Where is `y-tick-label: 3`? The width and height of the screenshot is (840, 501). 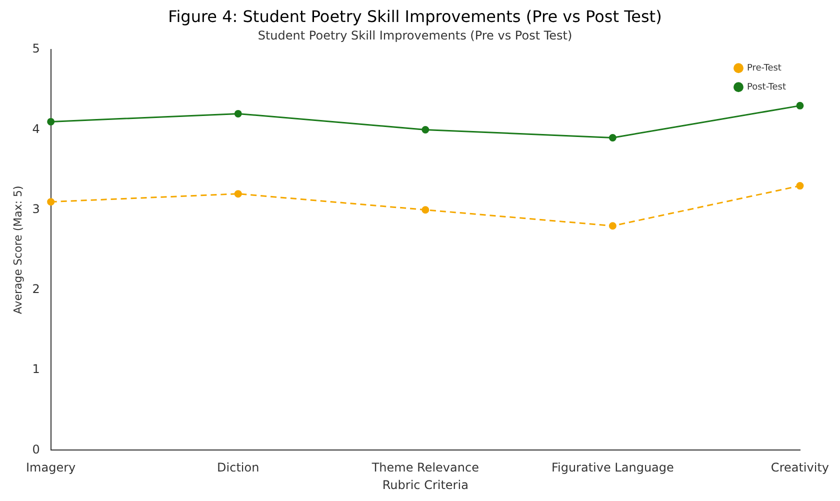 y-tick-label: 3 is located at coordinates (36, 209).